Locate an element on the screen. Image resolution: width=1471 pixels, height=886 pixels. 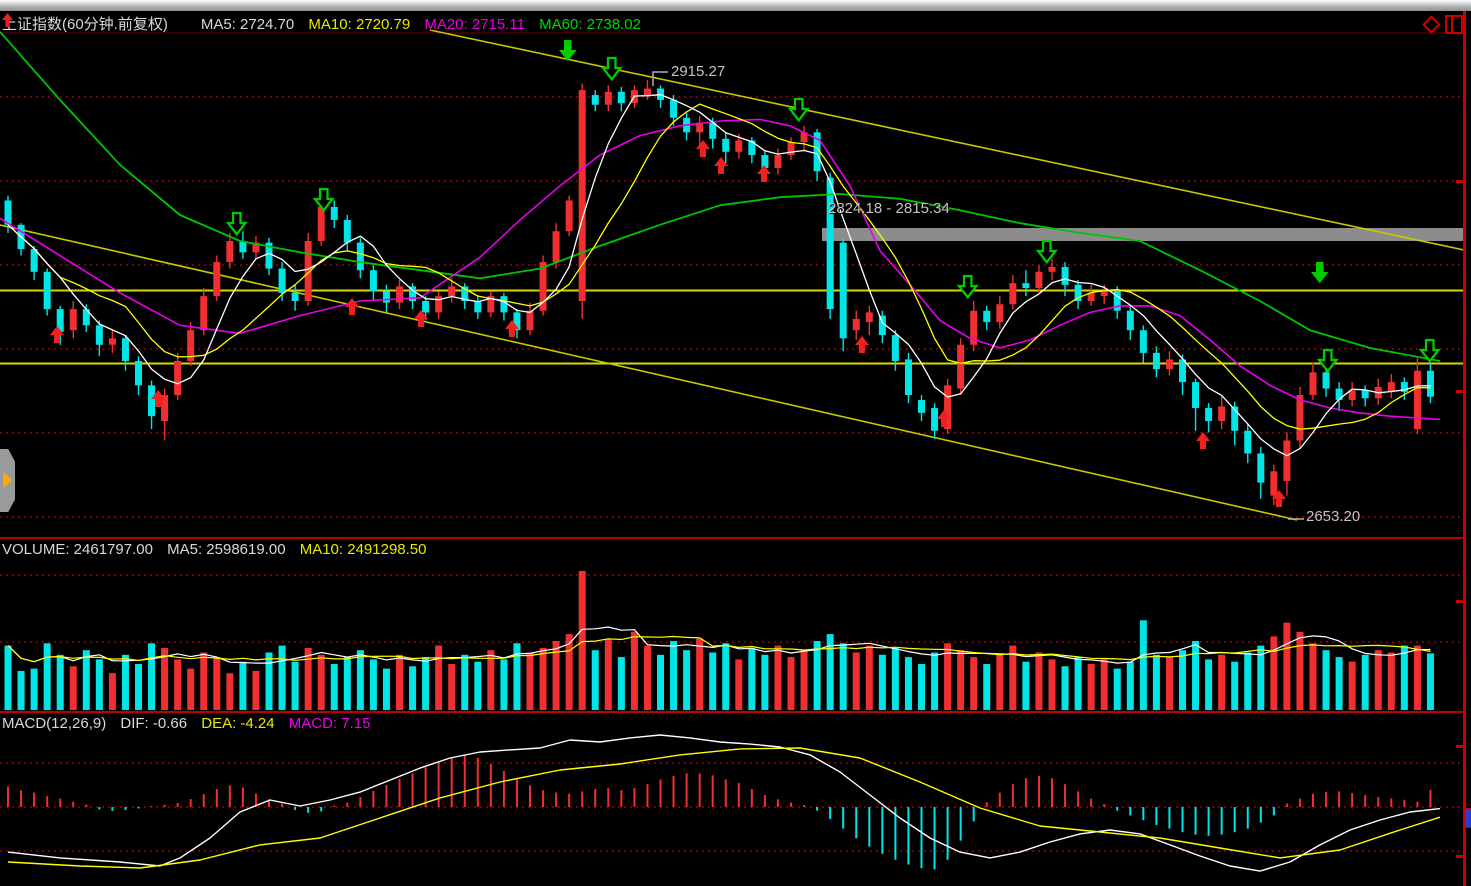
macd-params: MACD(12,26,9) is located at coordinates (54, 723).